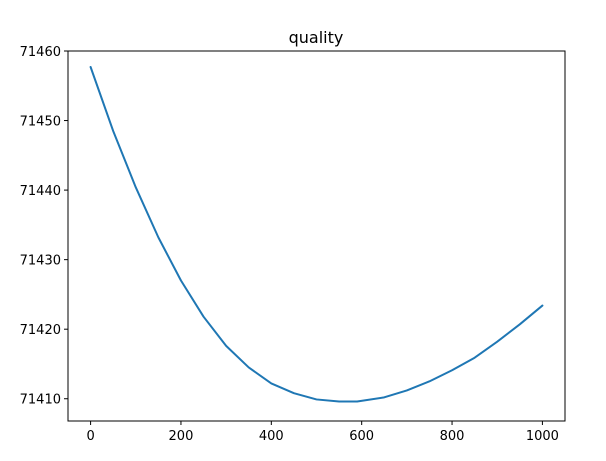 The height and width of the screenshot is (461, 606). Describe the element at coordinates (40, 400) in the screenshot. I see `y-tick-label: 71410` at that location.